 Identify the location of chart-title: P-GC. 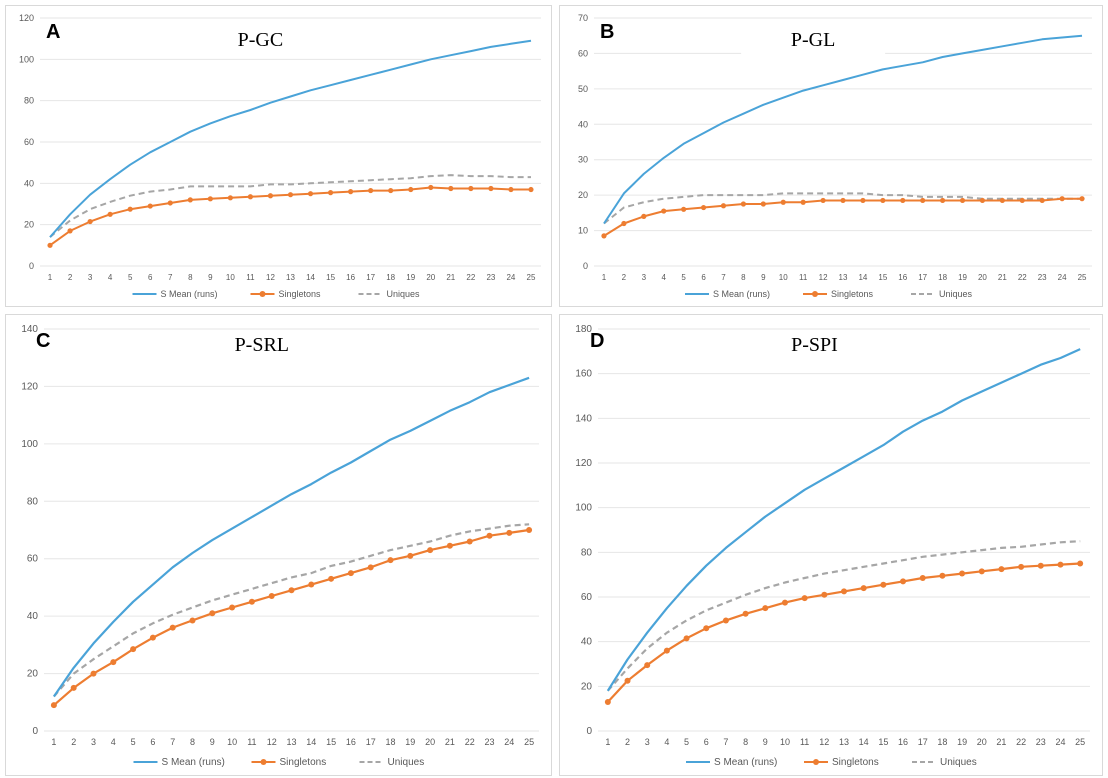
(261, 40).